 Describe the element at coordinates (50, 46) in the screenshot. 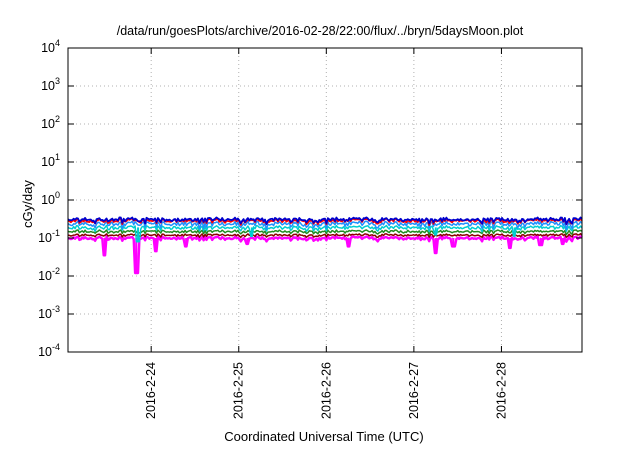

I see `y-tick-label: 10⁴` at that location.